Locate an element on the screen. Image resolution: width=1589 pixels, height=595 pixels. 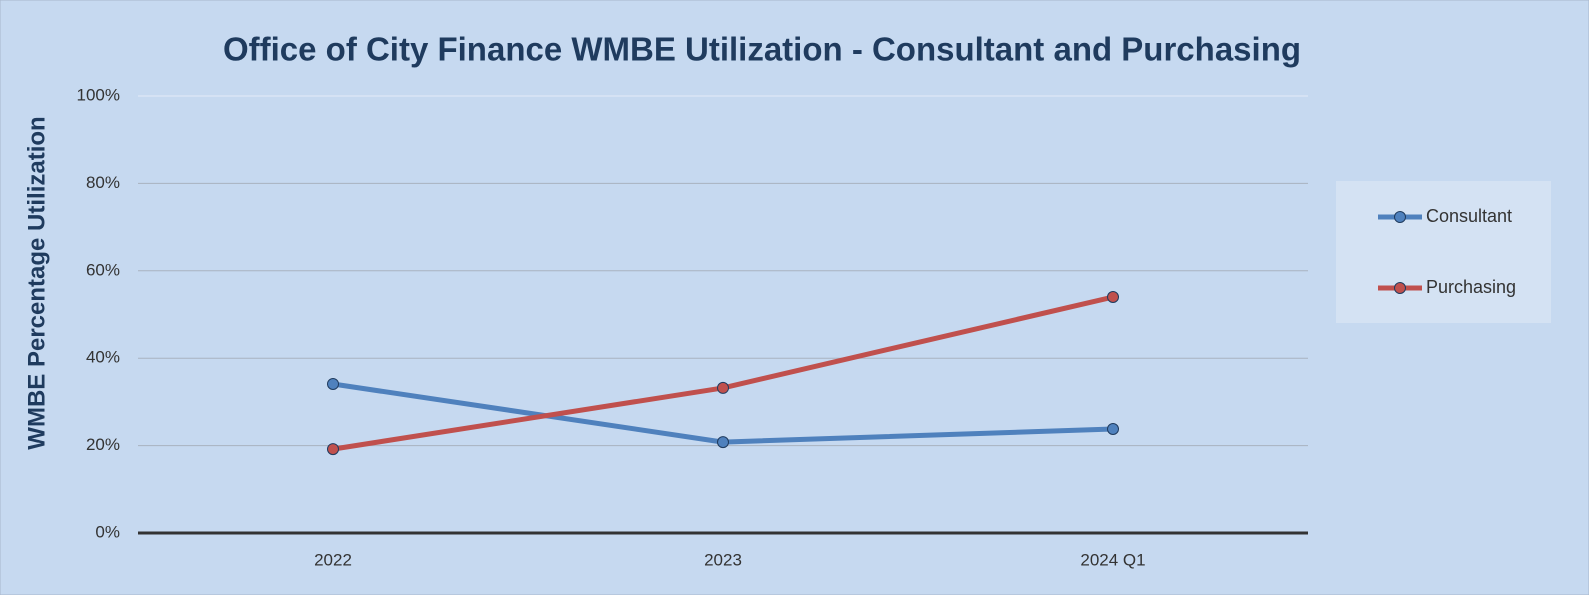
y-tick-label: 0% is located at coordinates (107, 531).